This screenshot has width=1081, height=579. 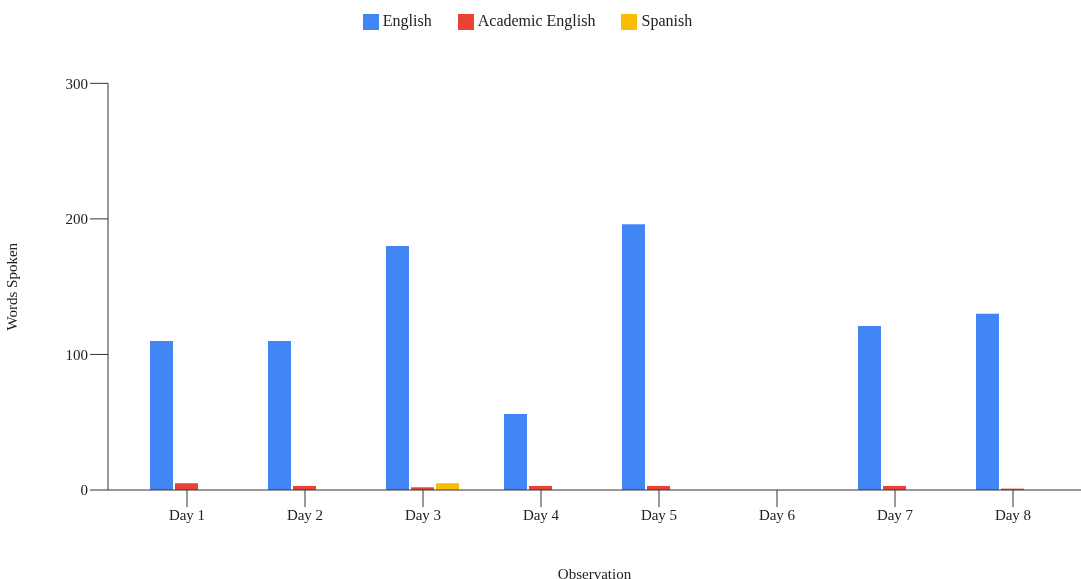 What do you see at coordinates (12, 286) in the screenshot?
I see `y-axis-title: Words Spoken` at bounding box center [12, 286].